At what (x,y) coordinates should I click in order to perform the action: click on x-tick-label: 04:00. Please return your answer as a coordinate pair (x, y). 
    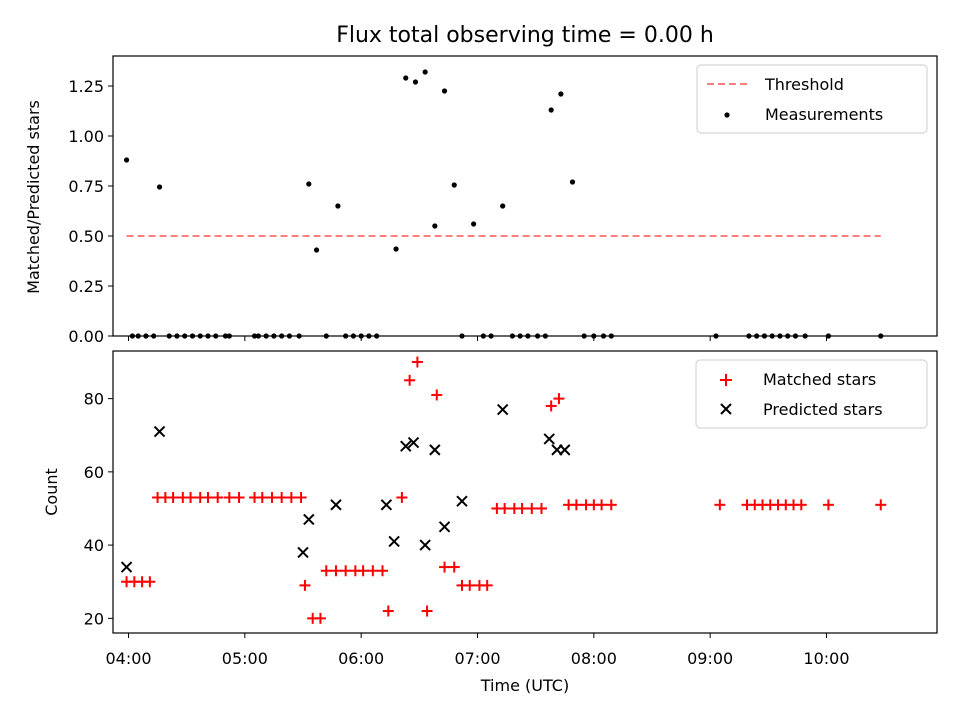
    Looking at the image, I should click on (128, 658).